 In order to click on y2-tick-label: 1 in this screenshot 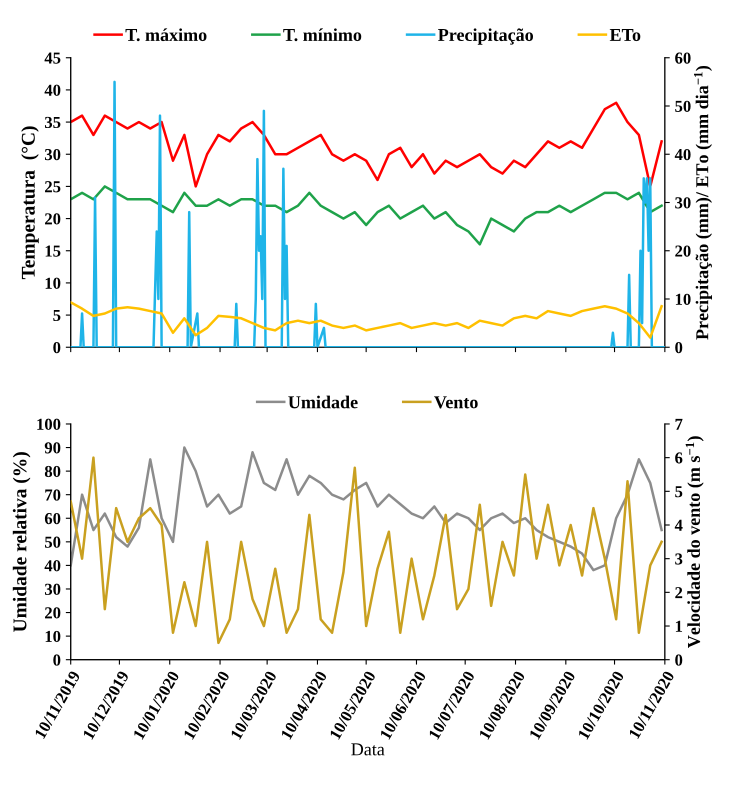, I will do `click(679, 626)`.